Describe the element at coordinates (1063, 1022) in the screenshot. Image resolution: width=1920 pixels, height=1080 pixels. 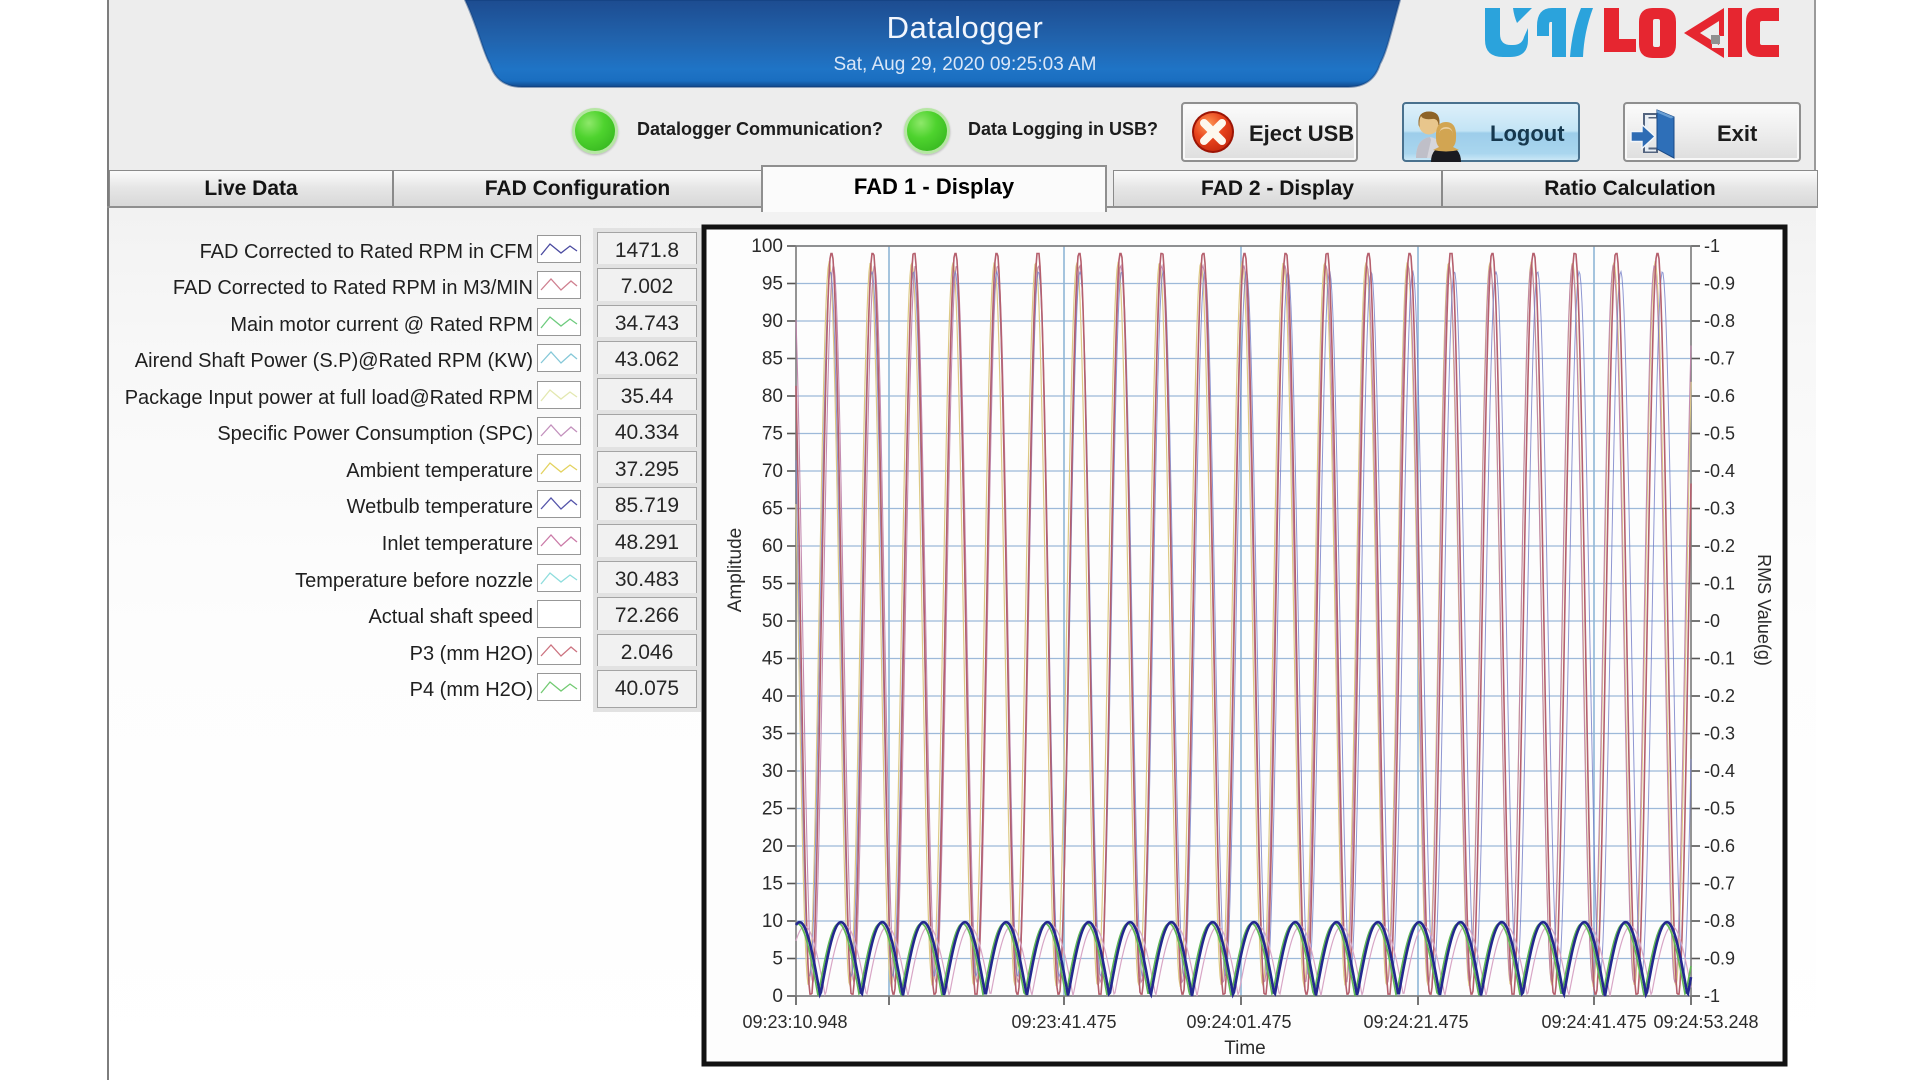
I see `svg-text: 09:23:41.475` at that location.